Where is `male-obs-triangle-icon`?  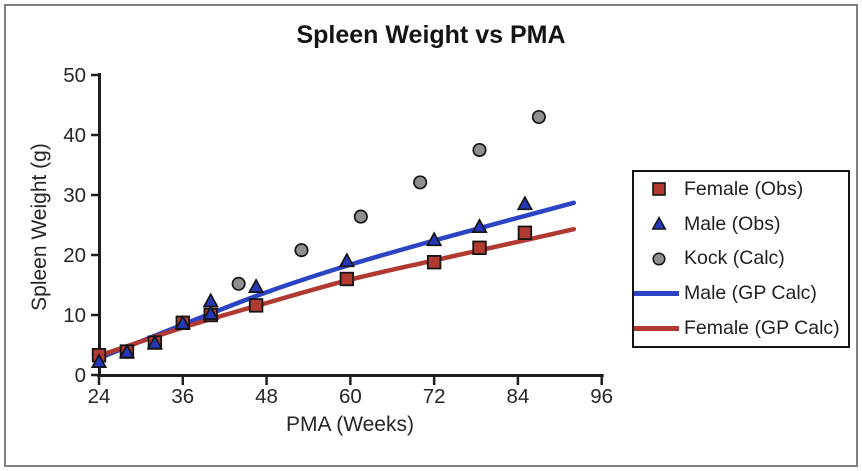 male-obs-triangle-icon is located at coordinates (659, 224).